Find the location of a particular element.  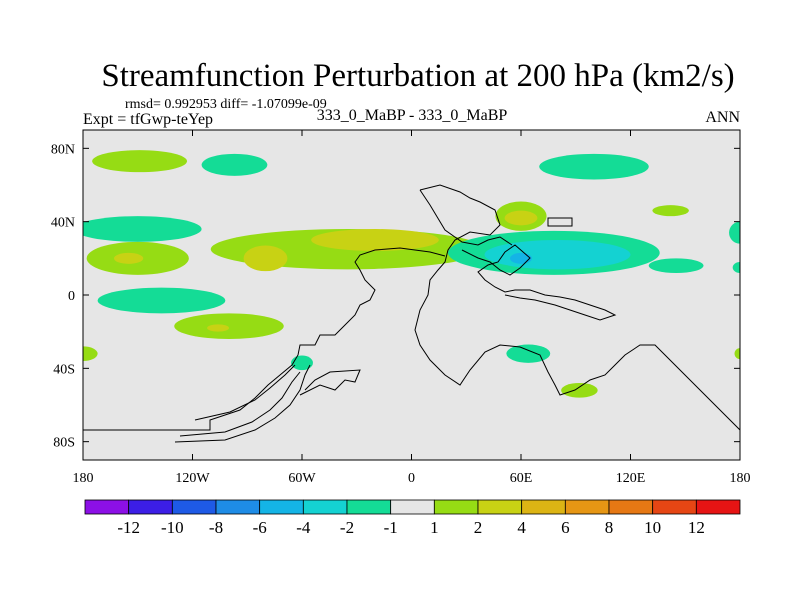

x-tick-label-6: 180 is located at coordinates (740, 478).